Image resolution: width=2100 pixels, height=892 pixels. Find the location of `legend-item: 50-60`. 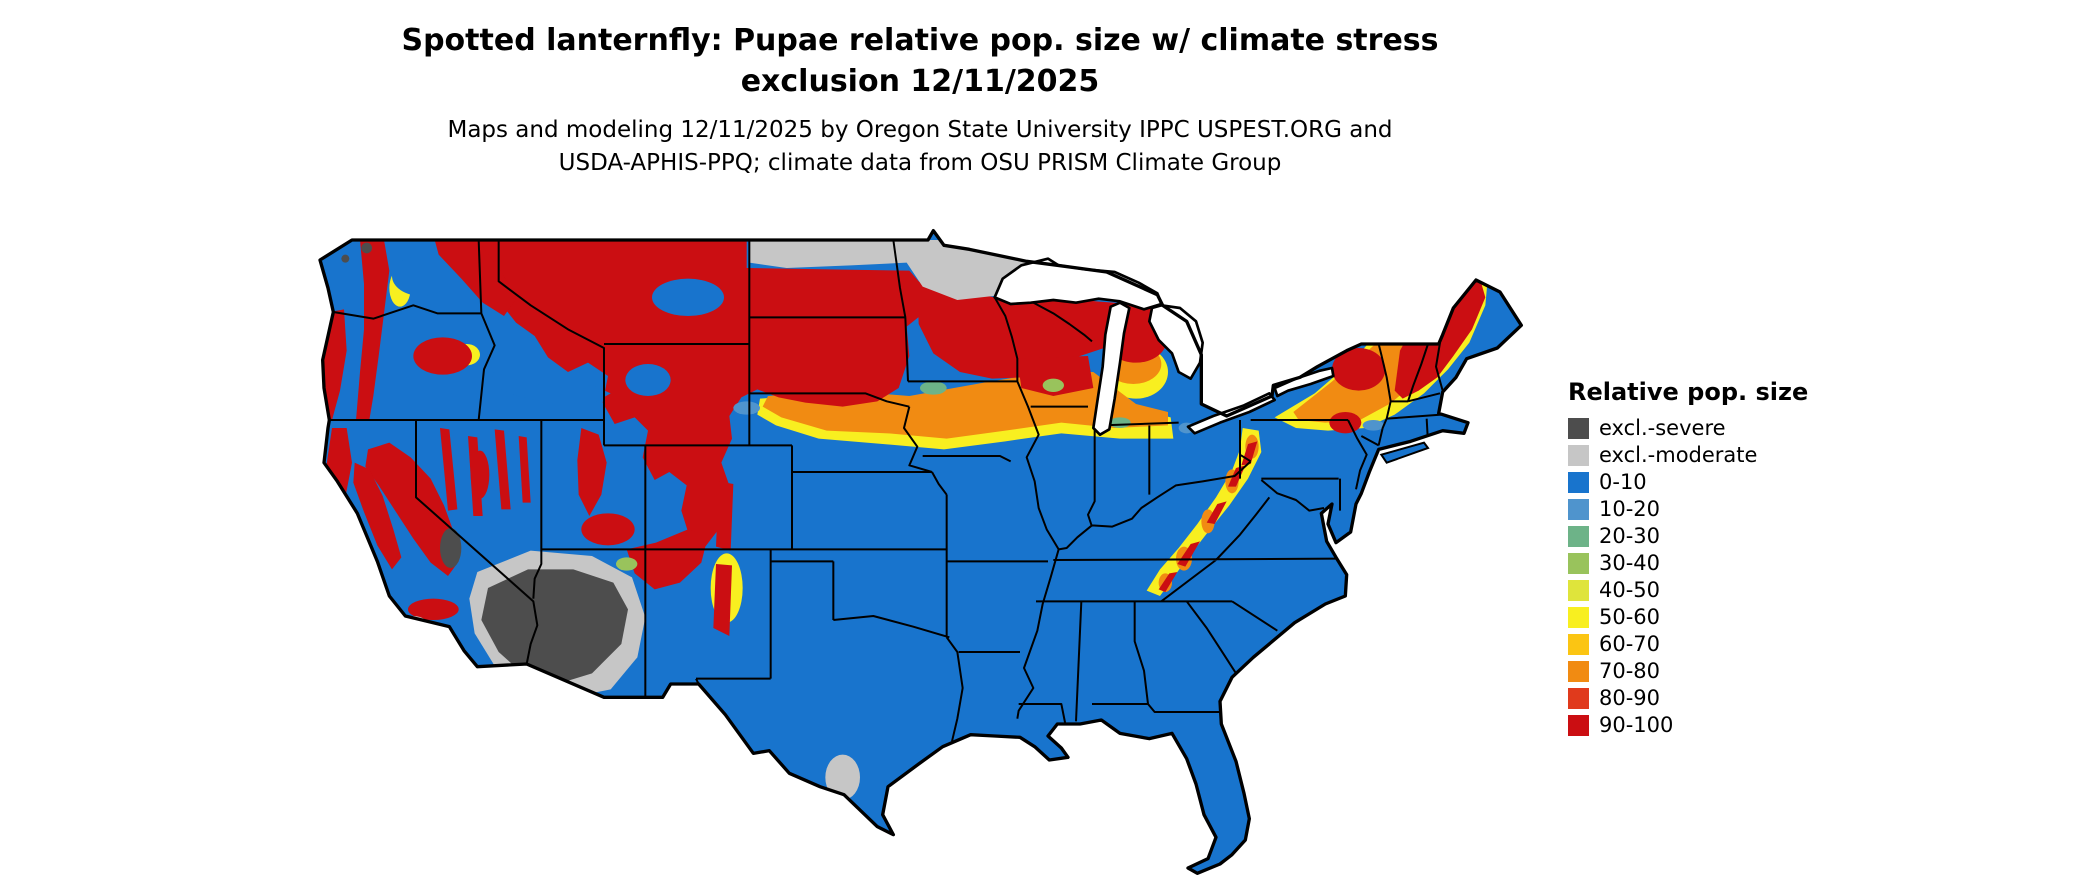

legend-item: 50-60 is located at coordinates (1688, 617).